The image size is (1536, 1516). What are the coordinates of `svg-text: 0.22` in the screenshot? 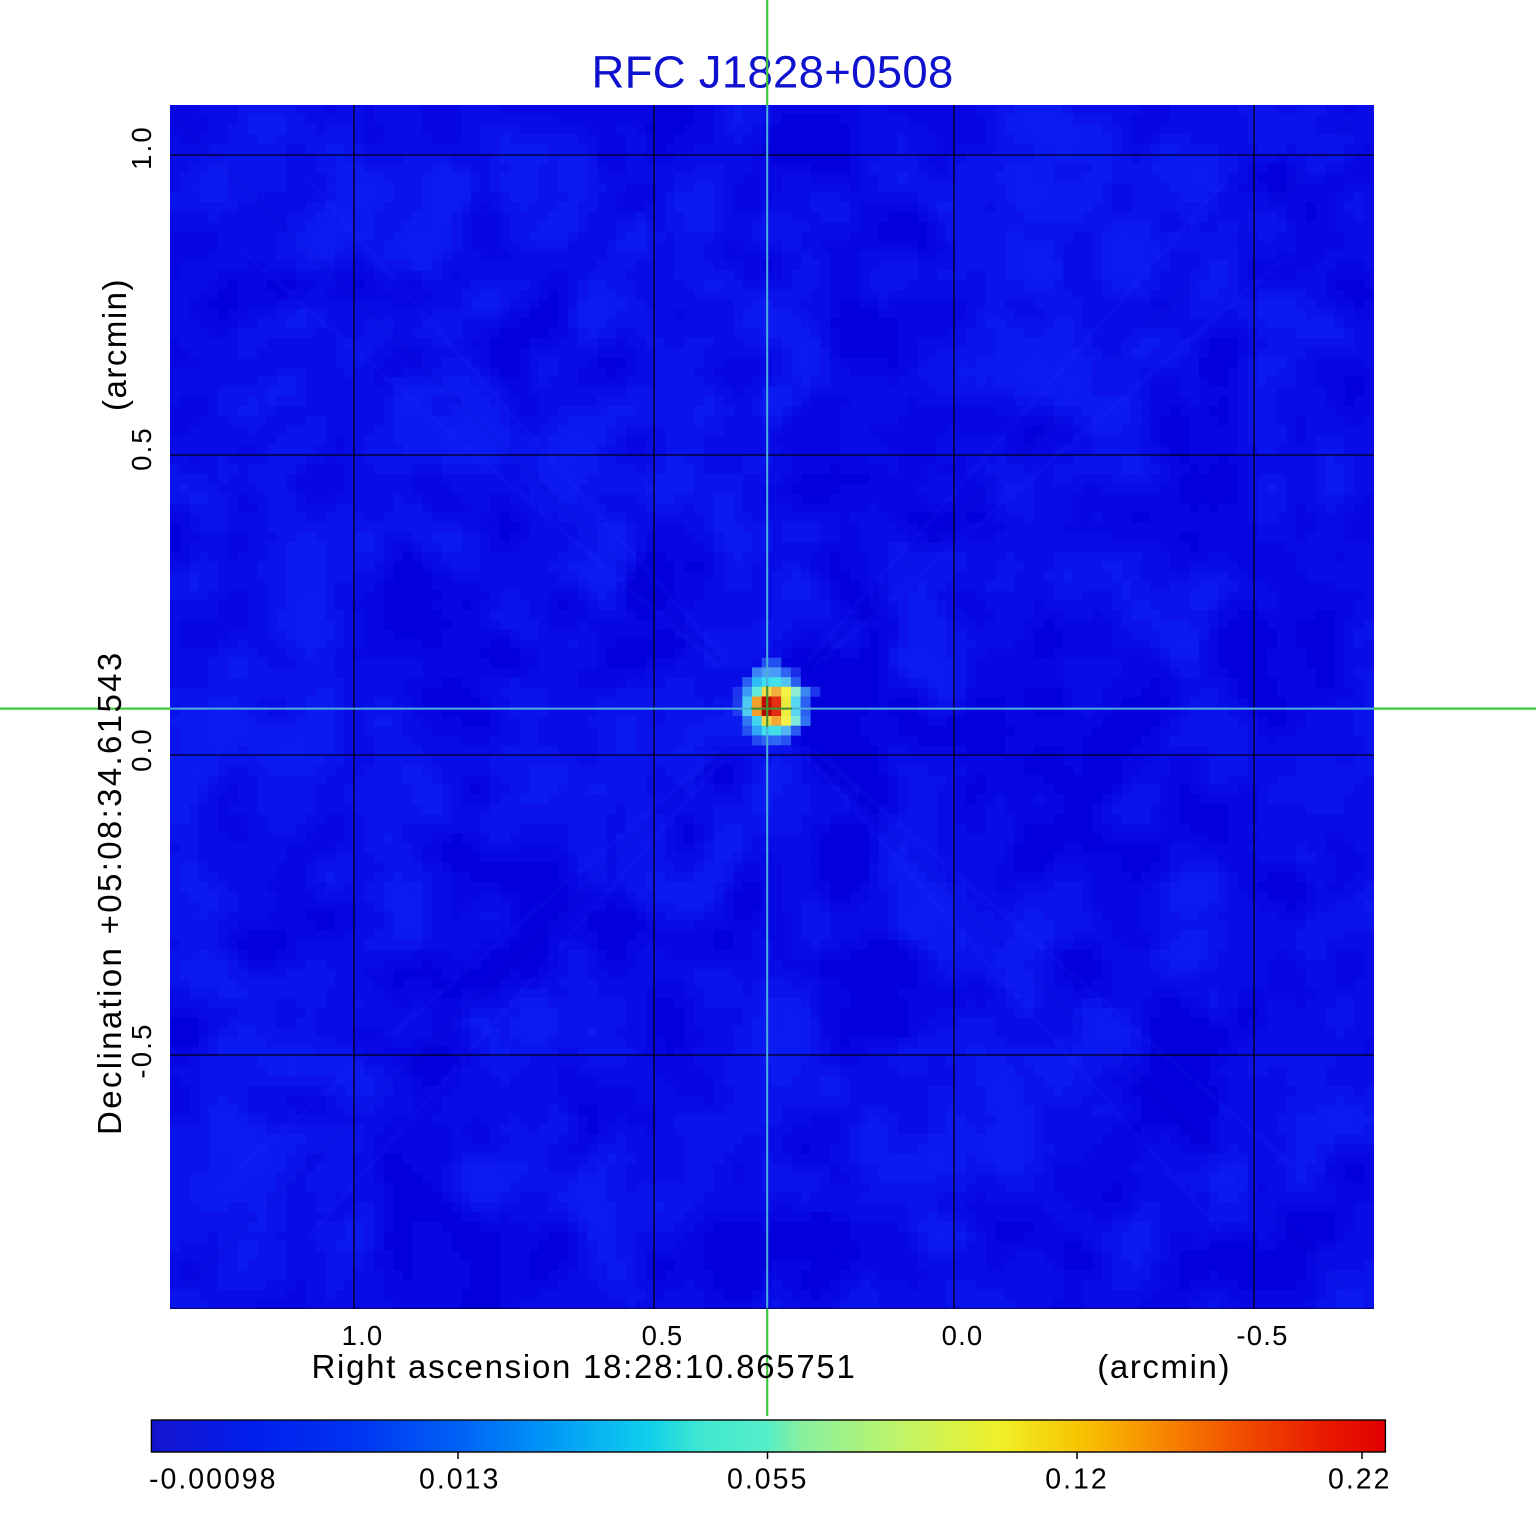 It's located at (1359, 1479).